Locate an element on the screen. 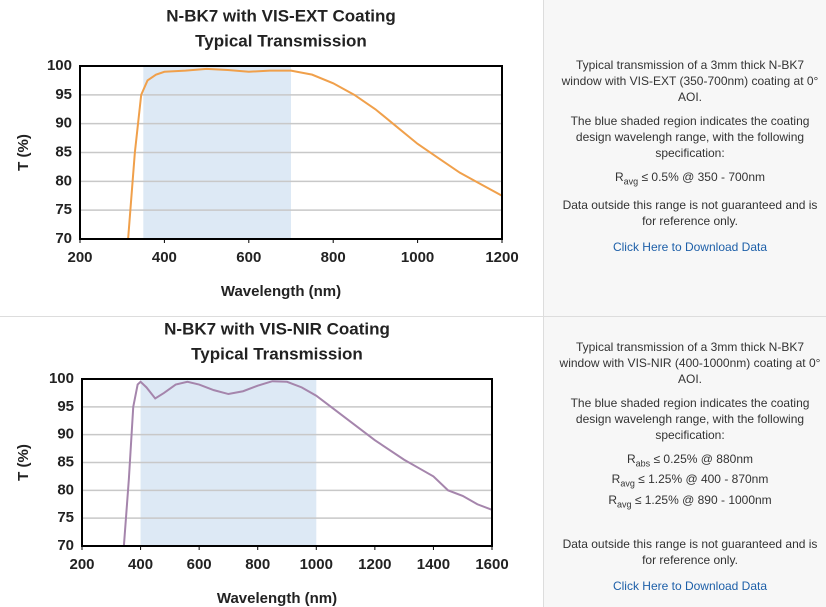 This screenshot has height=607, width=826. spec-subscript: abs is located at coordinates (643, 463).